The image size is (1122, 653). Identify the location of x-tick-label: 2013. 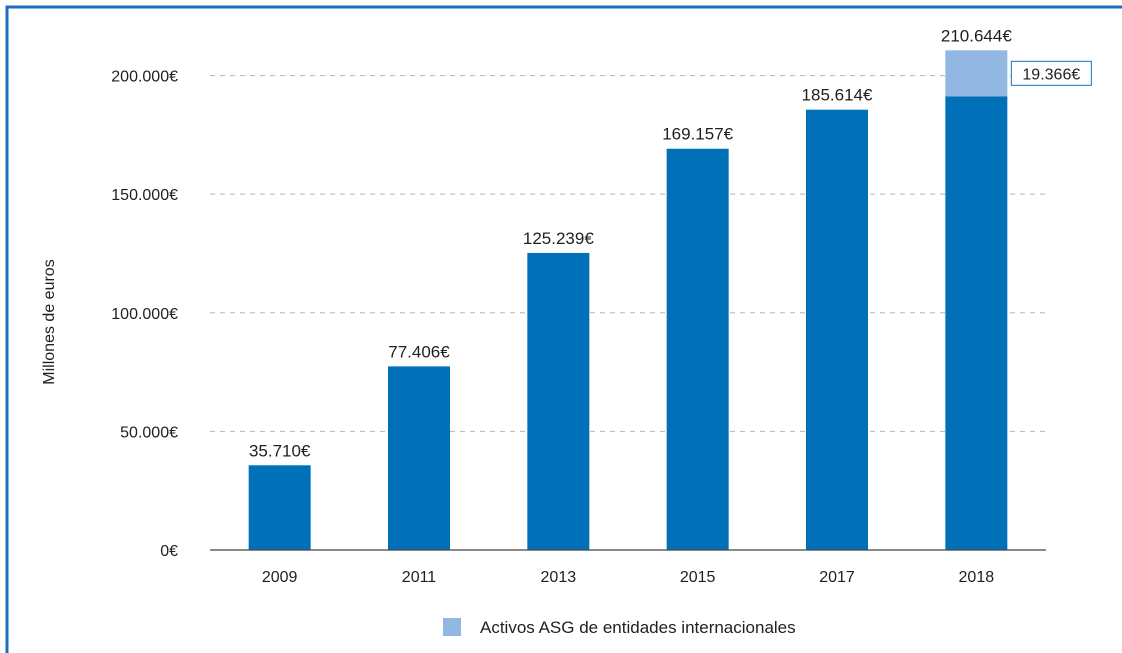
(559, 577).